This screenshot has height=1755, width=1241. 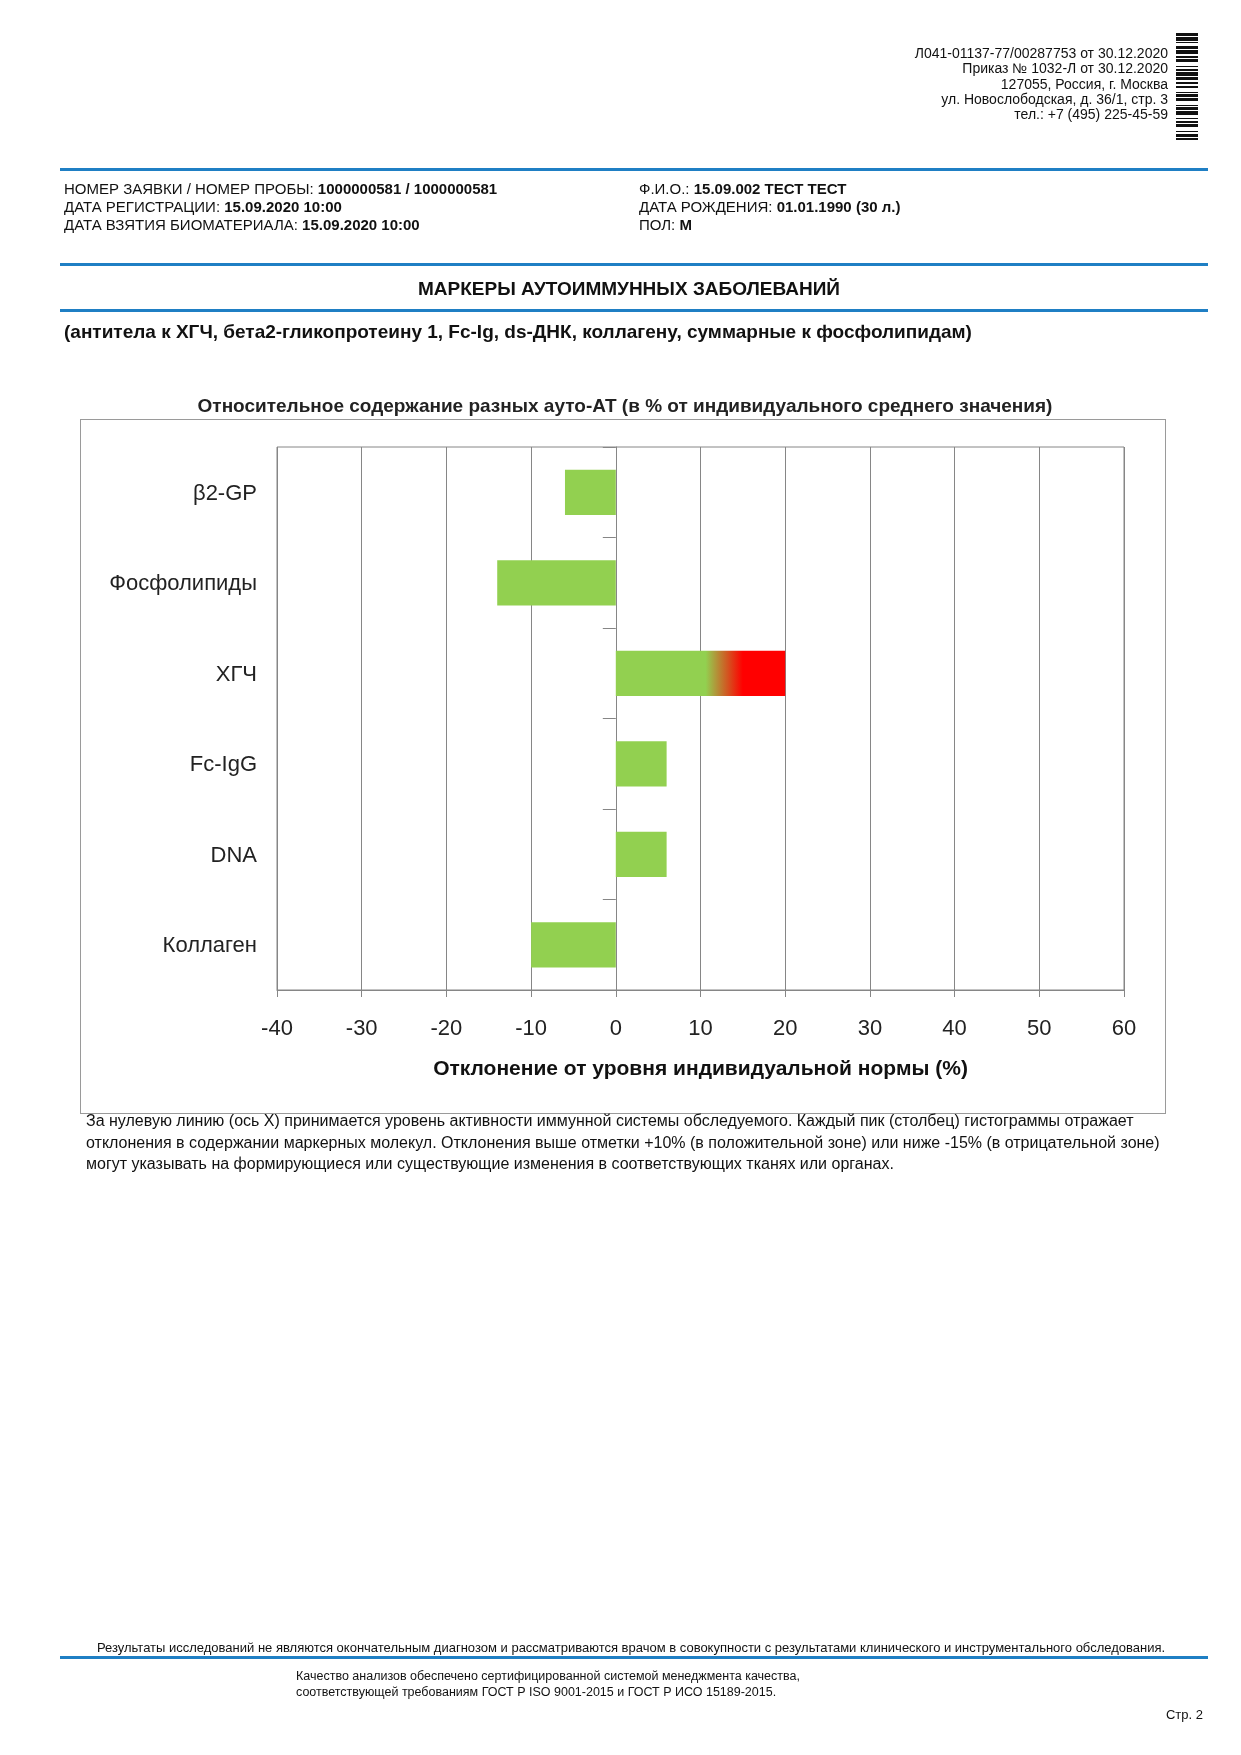 What do you see at coordinates (665, 225) in the screenshot?
I see `text: ПОЛ: М` at bounding box center [665, 225].